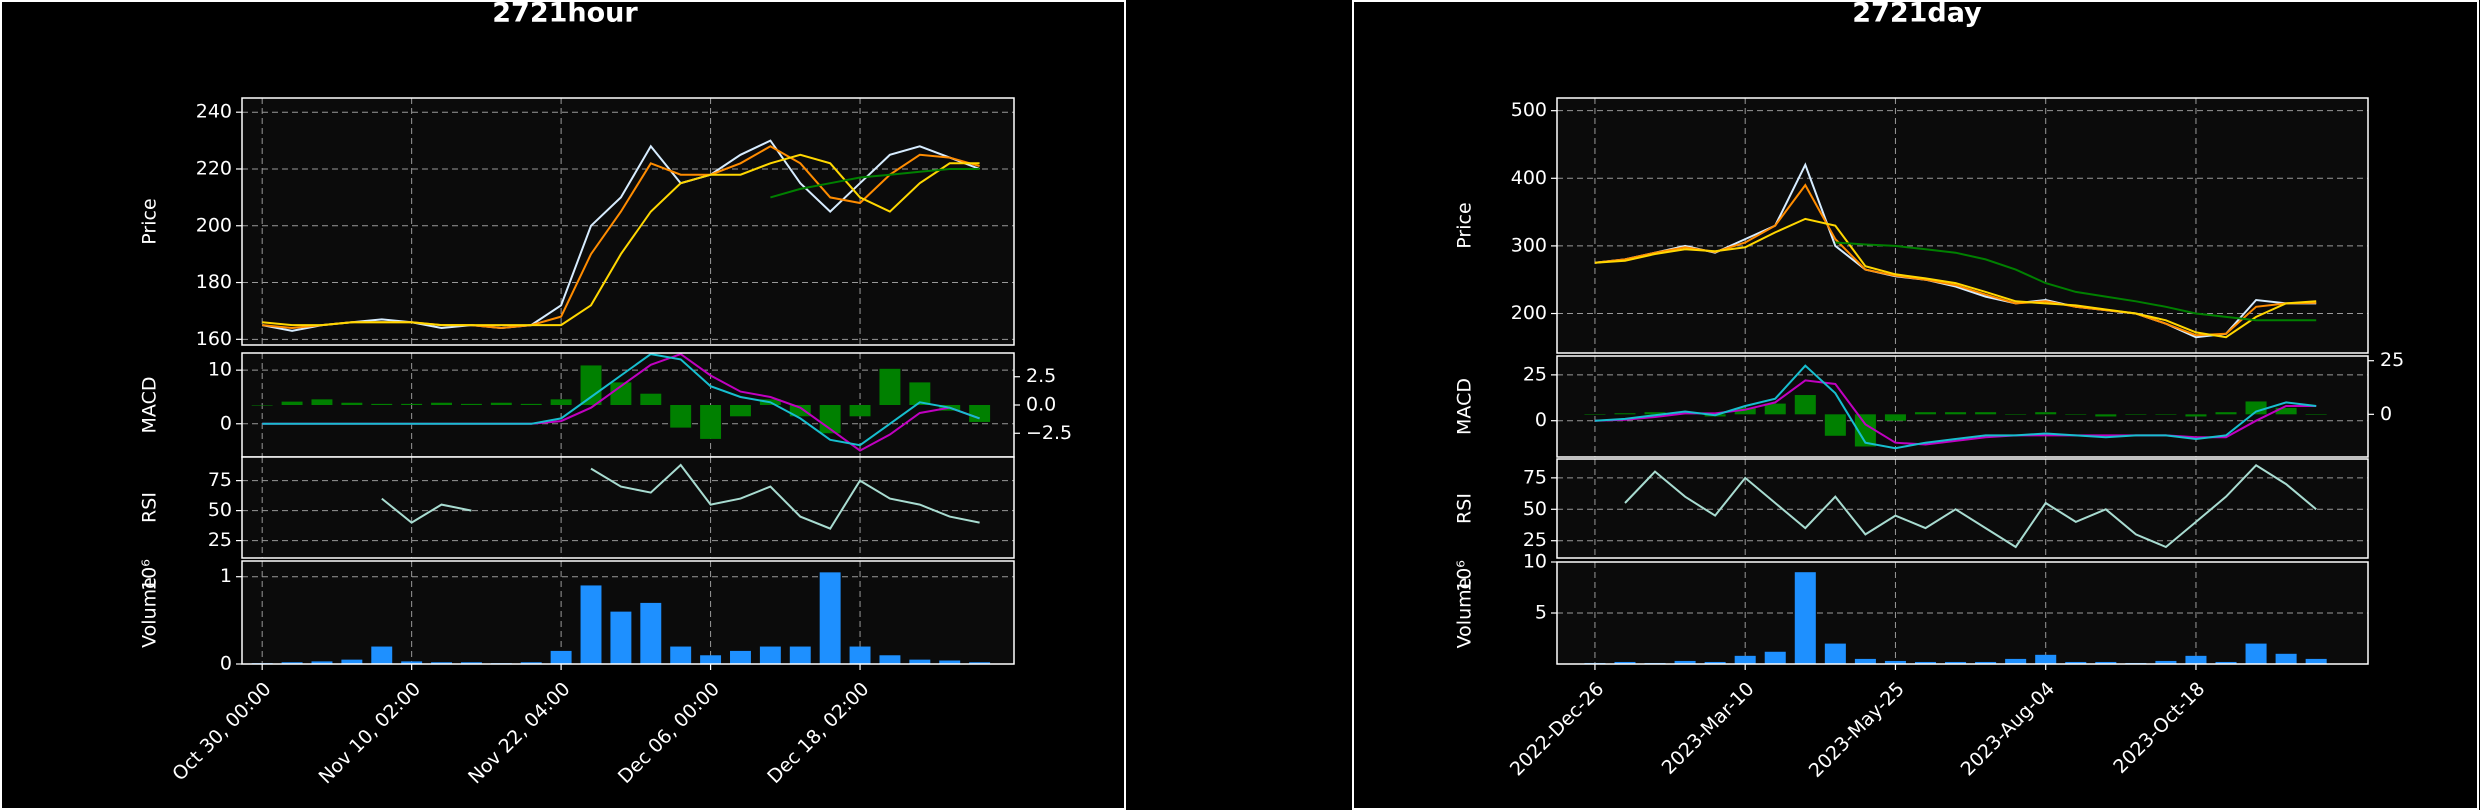 The width and height of the screenshot is (2480, 810). What do you see at coordinates (214, 112) in the screenshot?
I see `y-tick-label: 240` at bounding box center [214, 112].